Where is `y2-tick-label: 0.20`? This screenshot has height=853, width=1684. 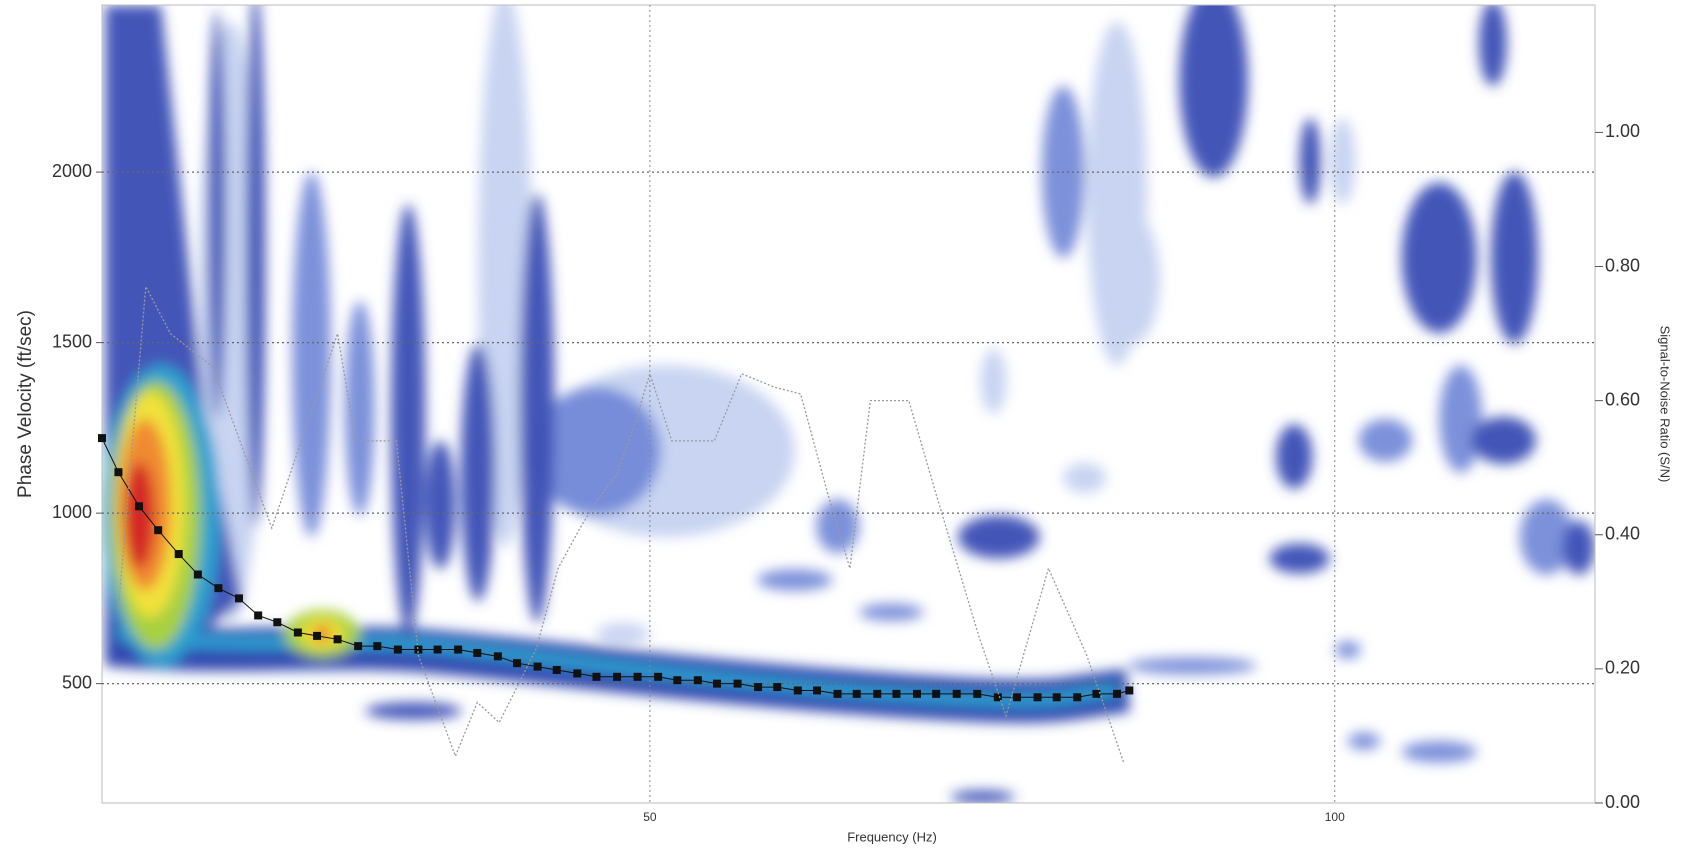
y2-tick-label: 0.20 is located at coordinates (1622, 668).